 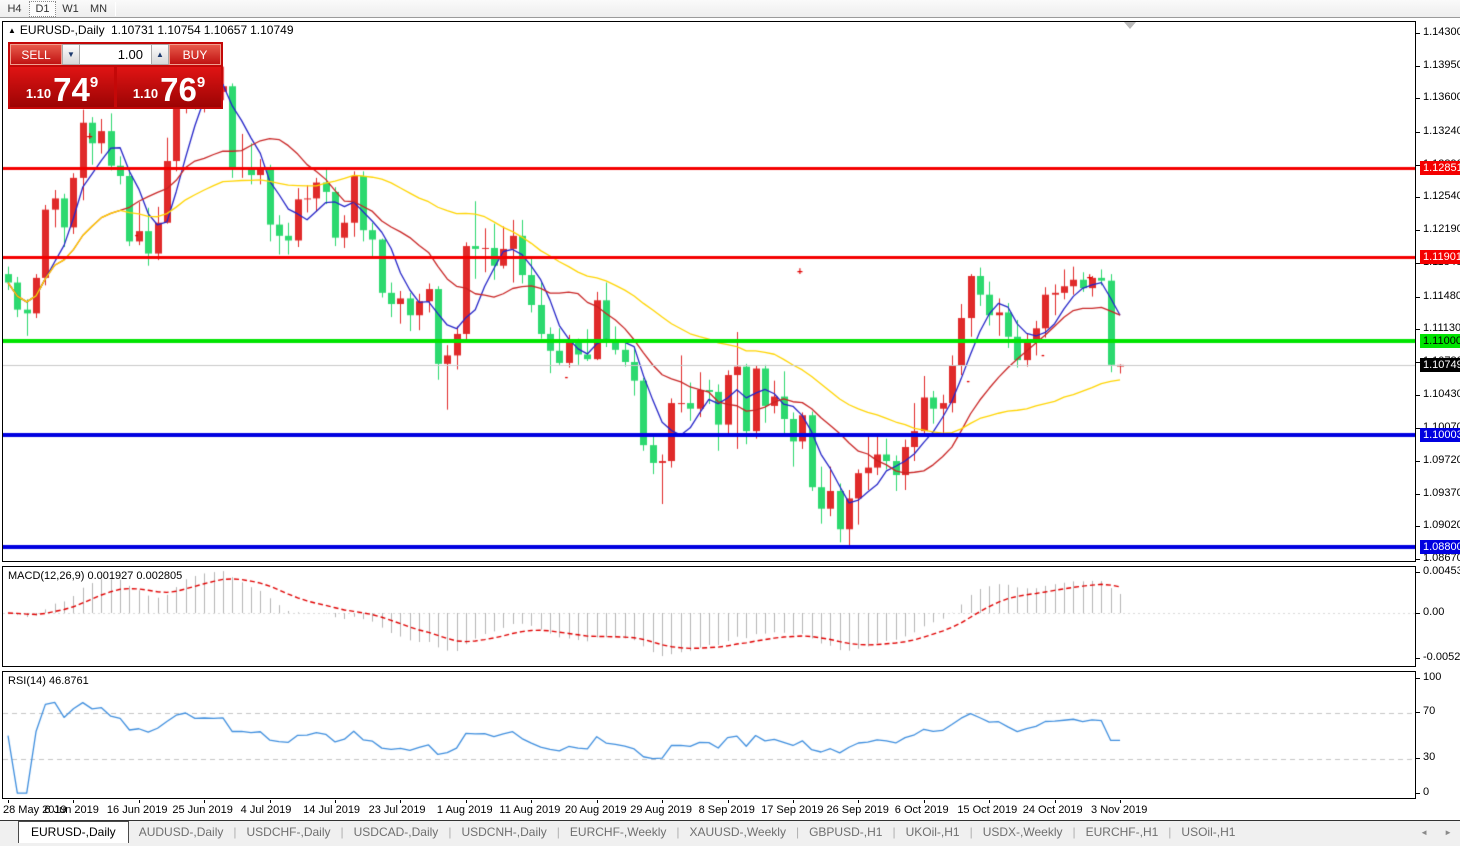 I want to click on timeframe-button-d1: D1, so click(x=42, y=8).